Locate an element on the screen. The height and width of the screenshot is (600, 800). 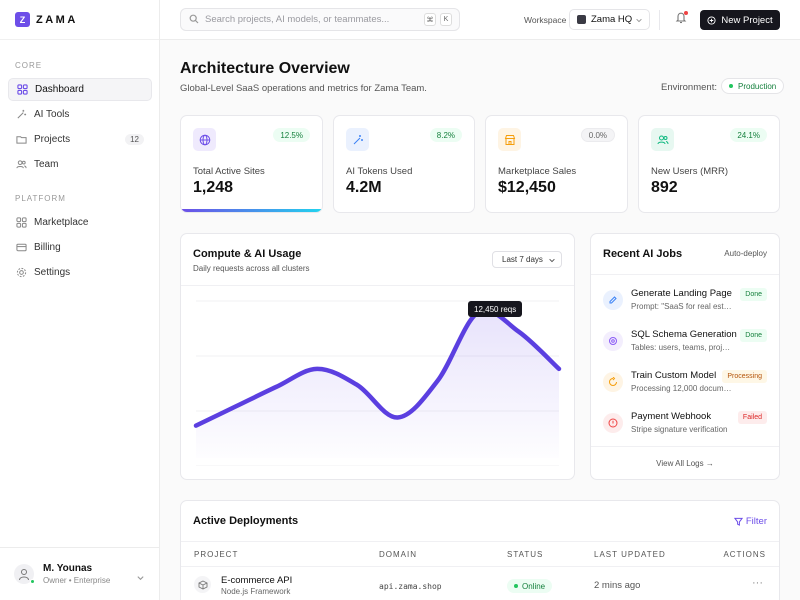
new-project-label: New Project is located at coordinates (747, 20).